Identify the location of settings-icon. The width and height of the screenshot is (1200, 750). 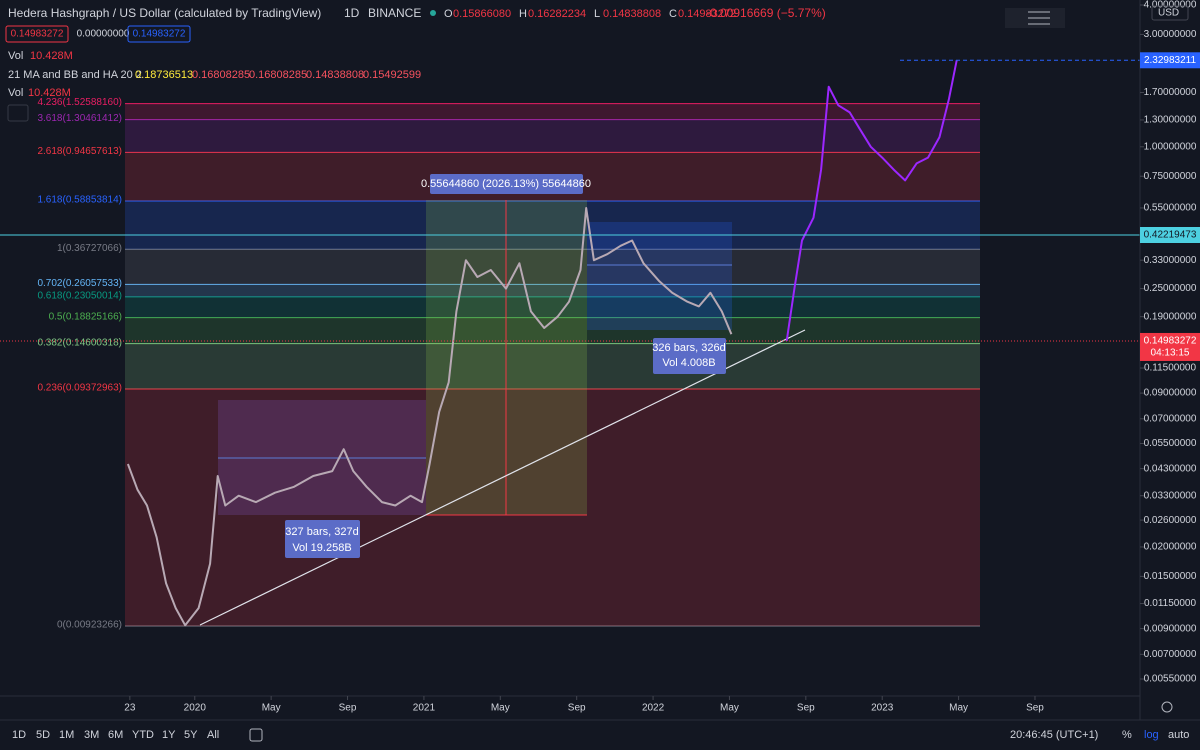
(1167, 707).